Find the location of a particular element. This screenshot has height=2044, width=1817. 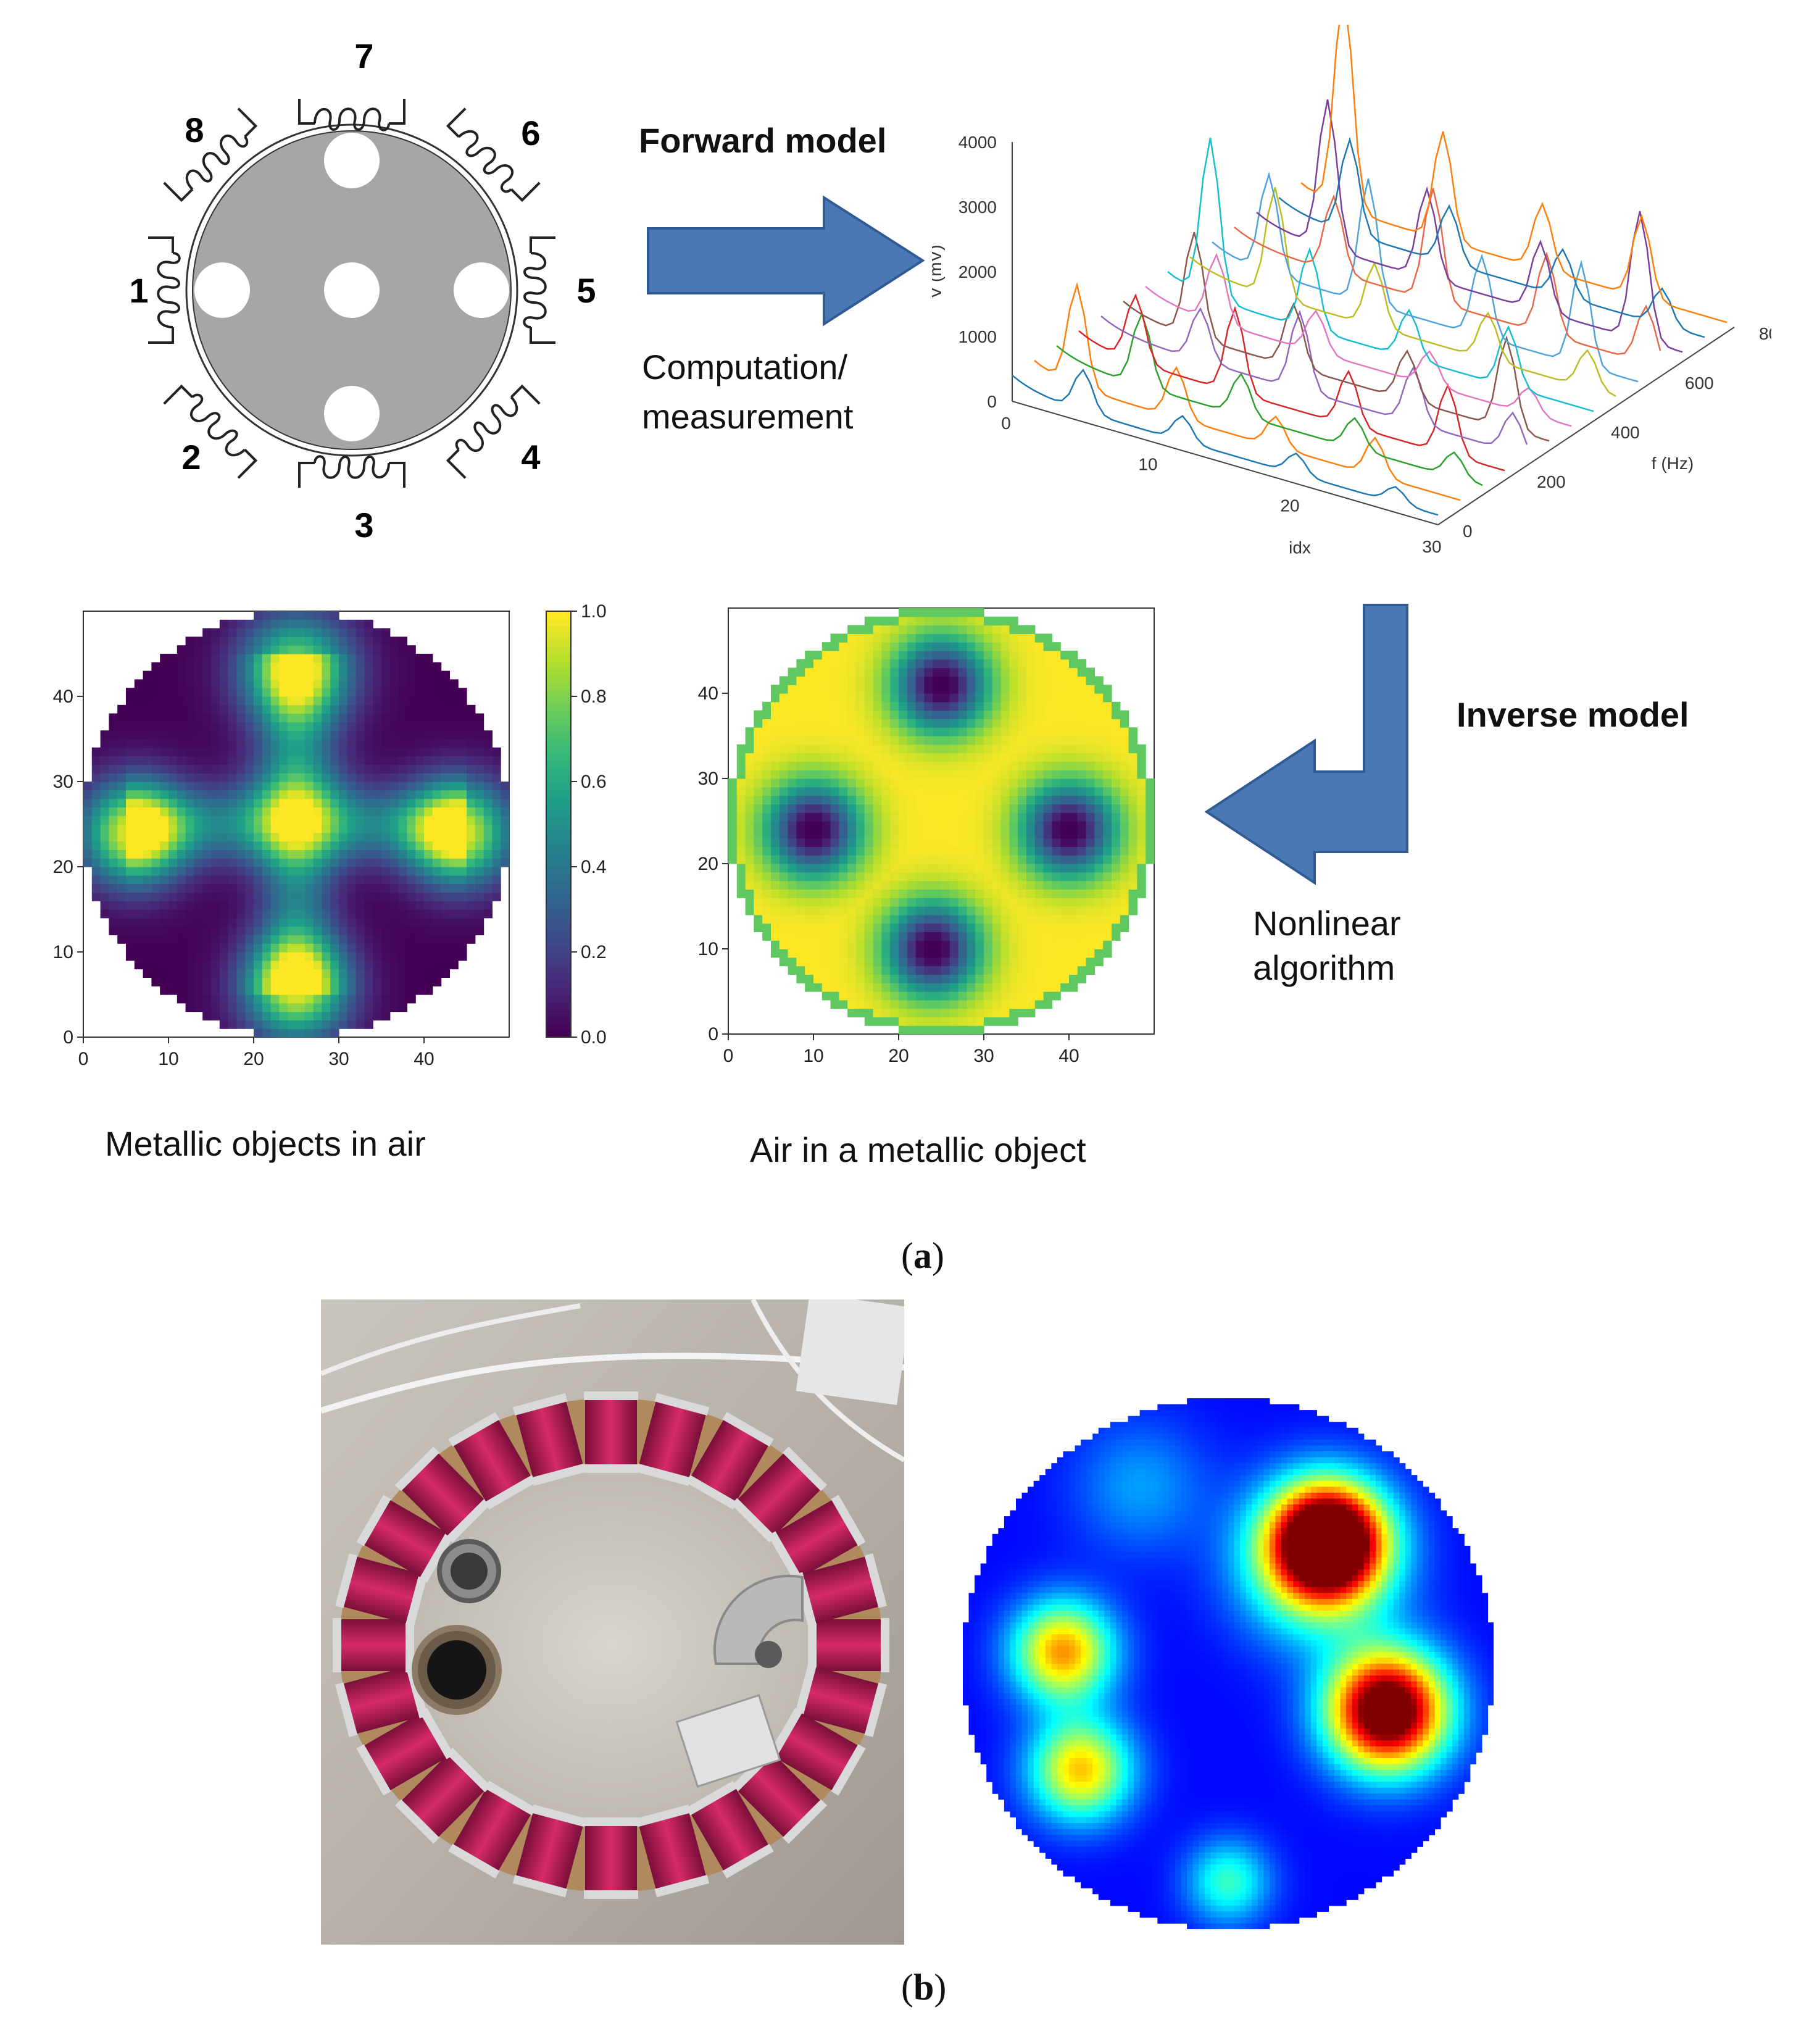

inverse-subtitle-line2: algorithm is located at coordinates (1324, 967).